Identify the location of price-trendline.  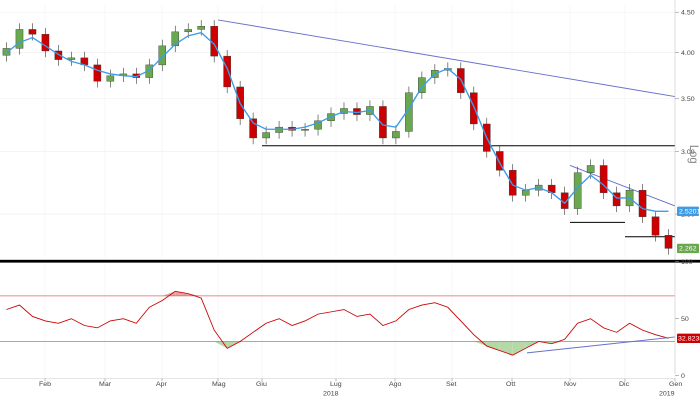
(446, 58).